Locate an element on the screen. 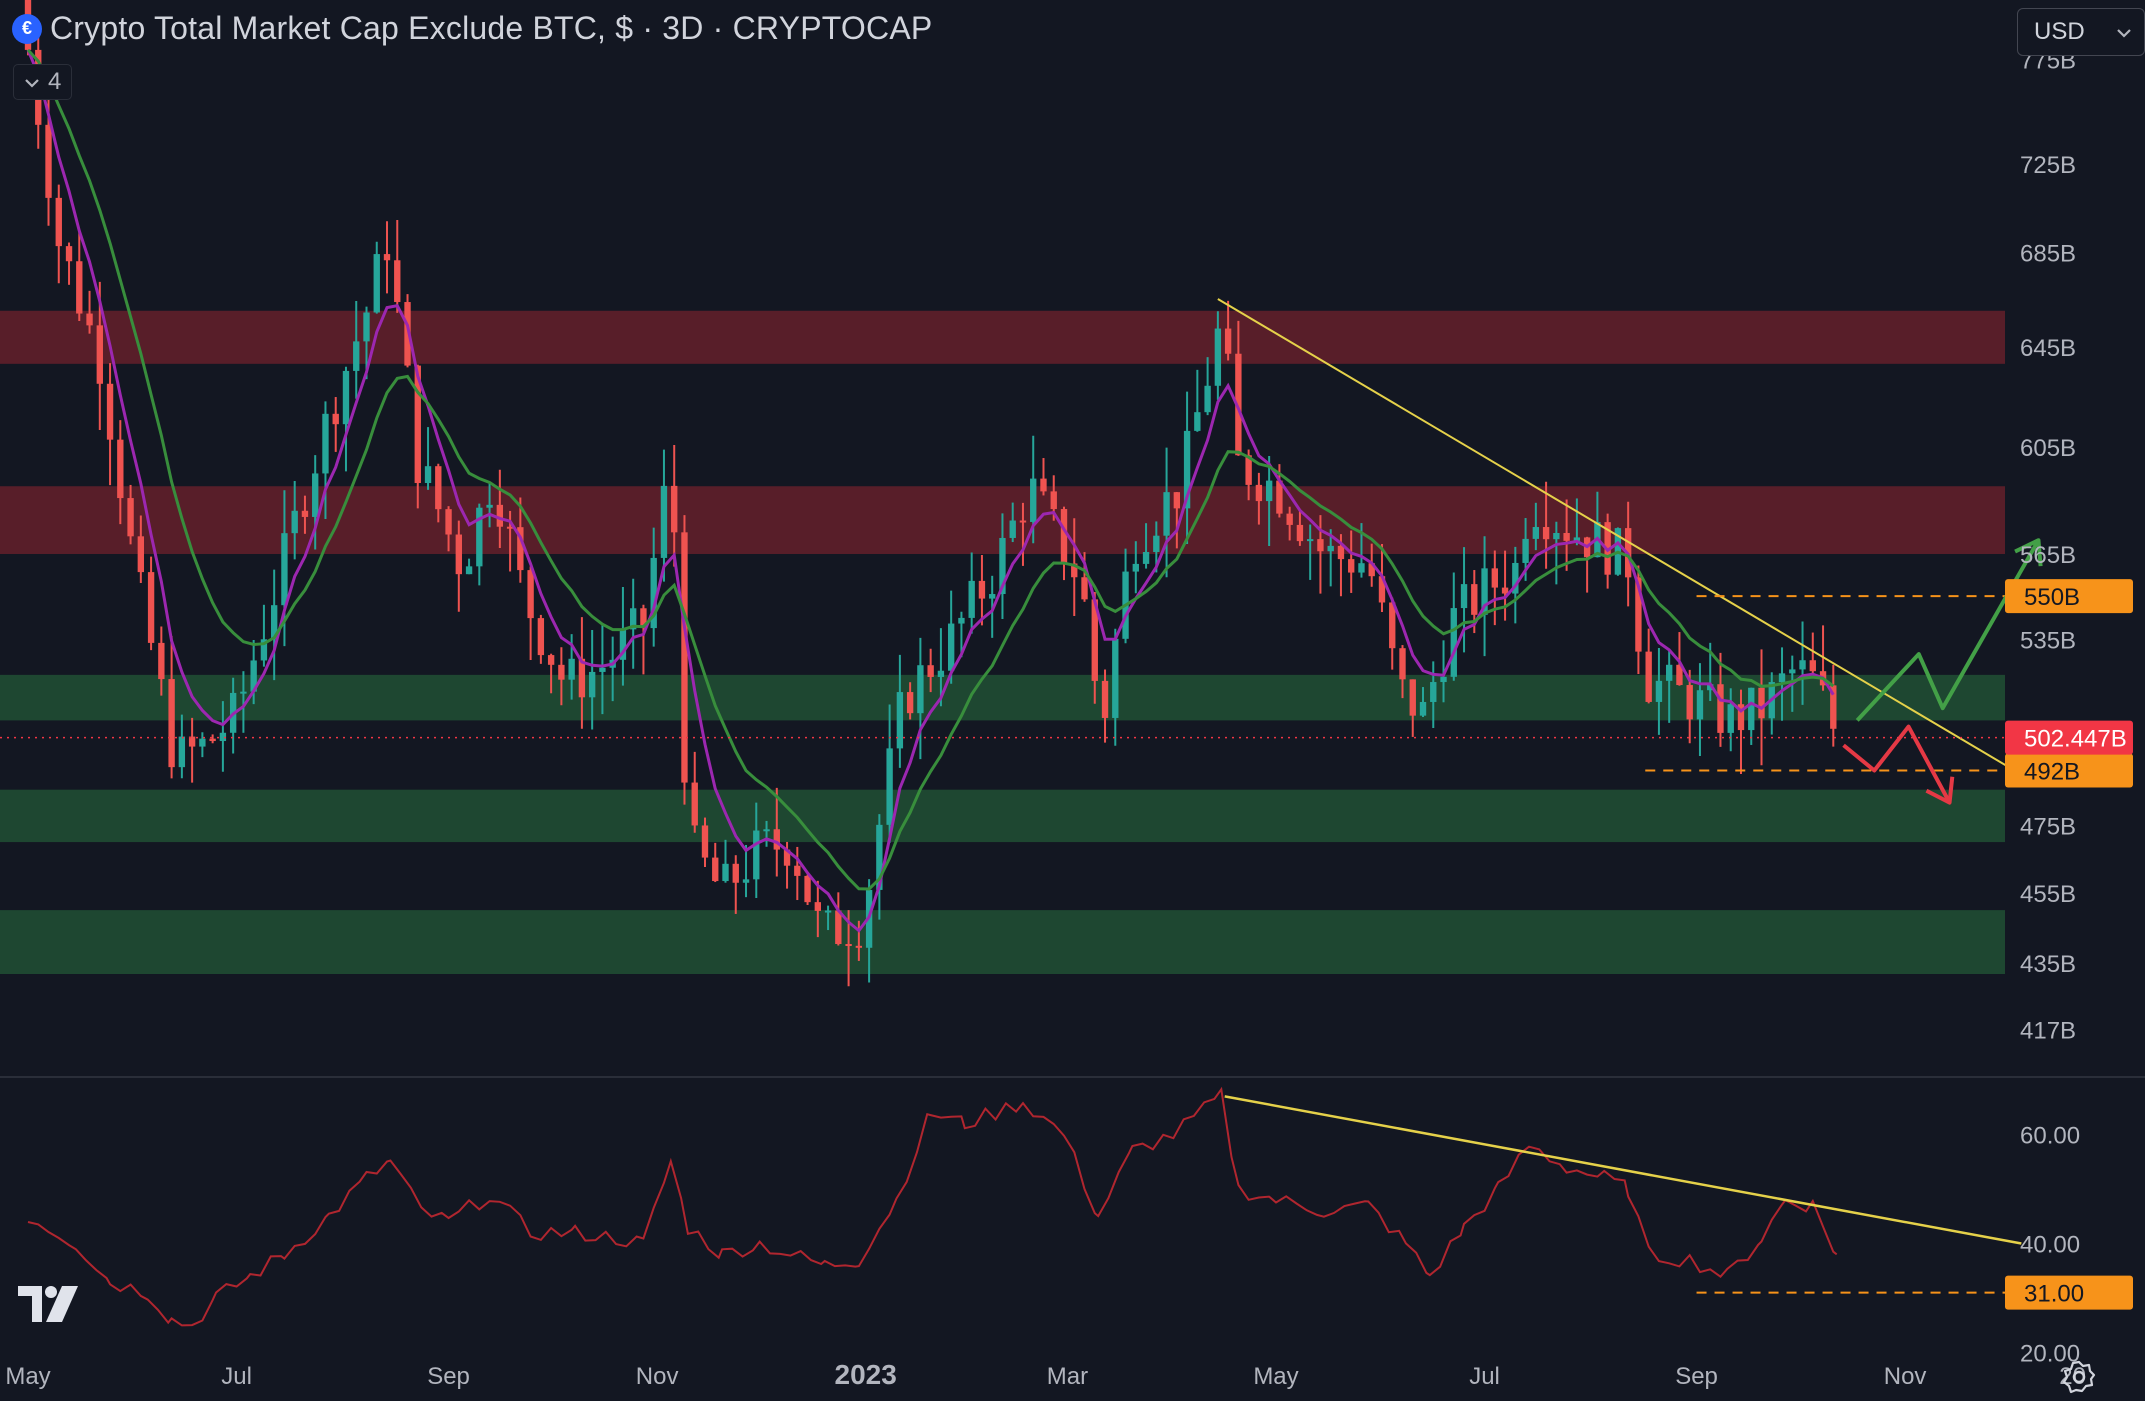 The width and height of the screenshot is (2145, 1401). collapse-indicators-button: 4 is located at coordinates (43, 82).